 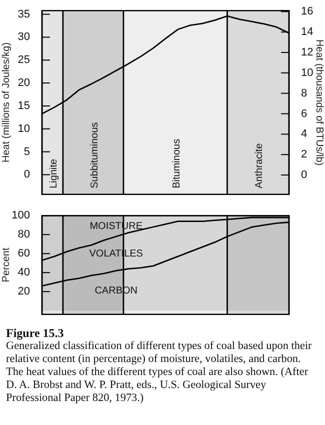 I want to click on y-tick-label: 60, so click(x=24, y=254).